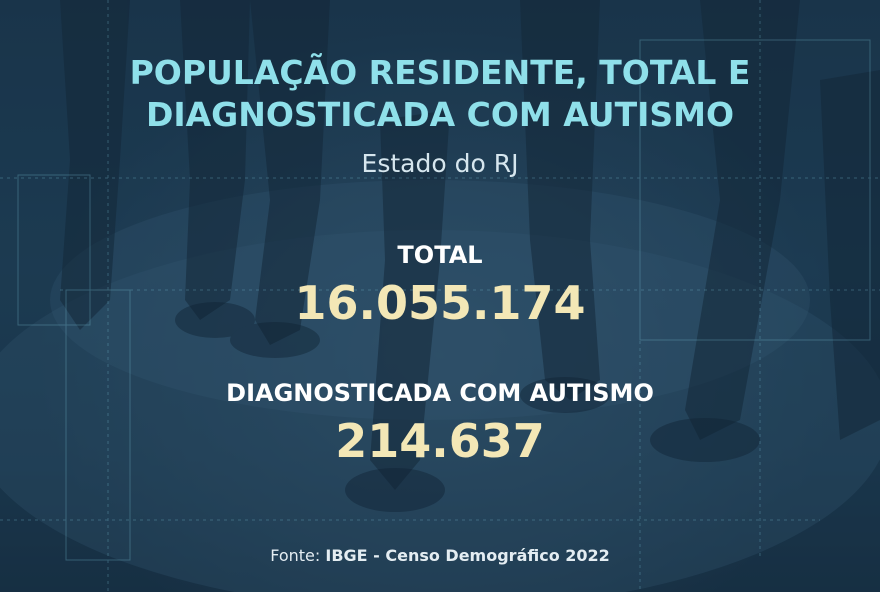  Describe the element at coordinates (440, 303) in the screenshot. I see `total-value: 16.055.174` at that location.